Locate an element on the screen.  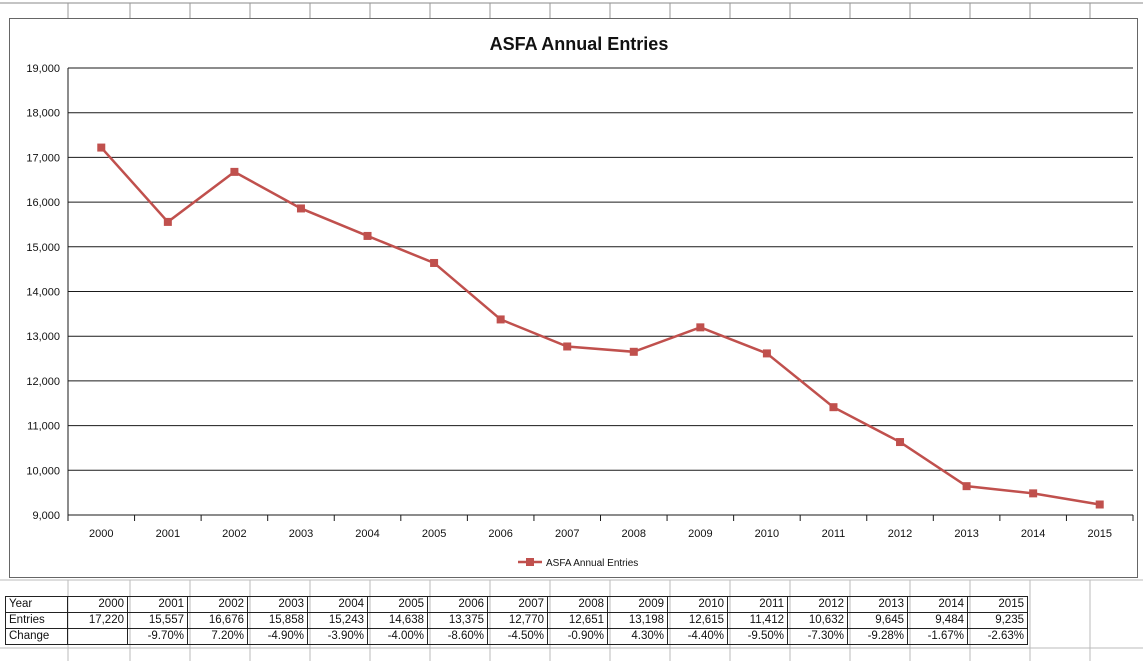
table-cell: 16,676 is located at coordinates (217, 620).